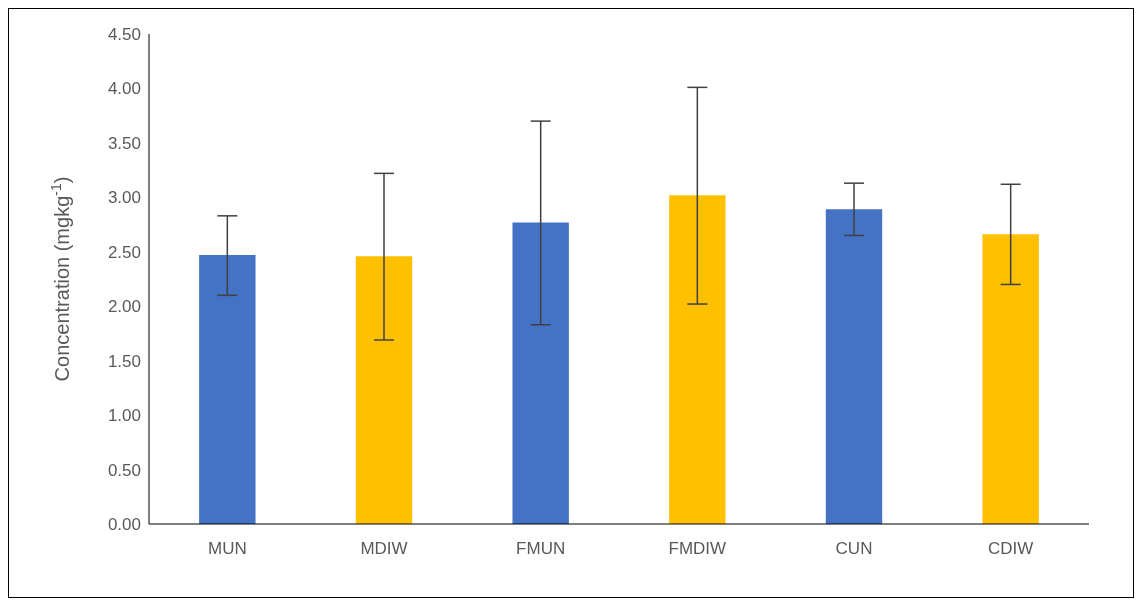 This screenshot has width=1144, height=608. Describe the element at coordinates (124, 361) in the screenshot. I see `y-tick-label: 1.50` at that location.